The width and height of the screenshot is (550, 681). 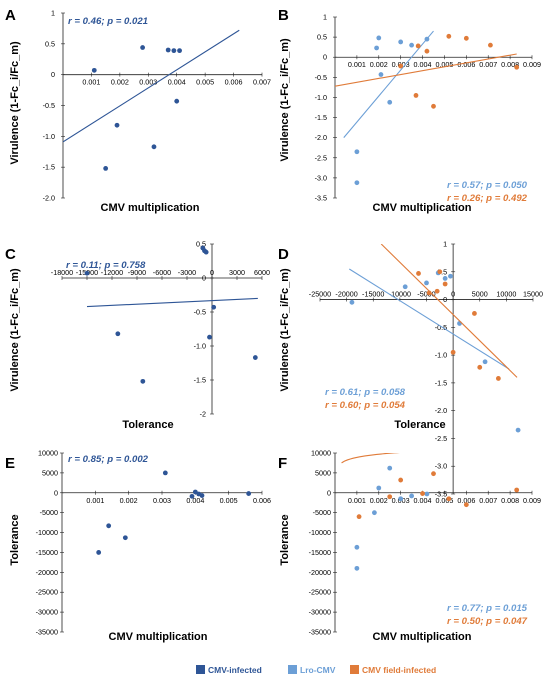 What do you see at coordinates (419, 425) in the screenshot?
I see `x-axis-title: Tolerance` at bounding box center [419, 425].